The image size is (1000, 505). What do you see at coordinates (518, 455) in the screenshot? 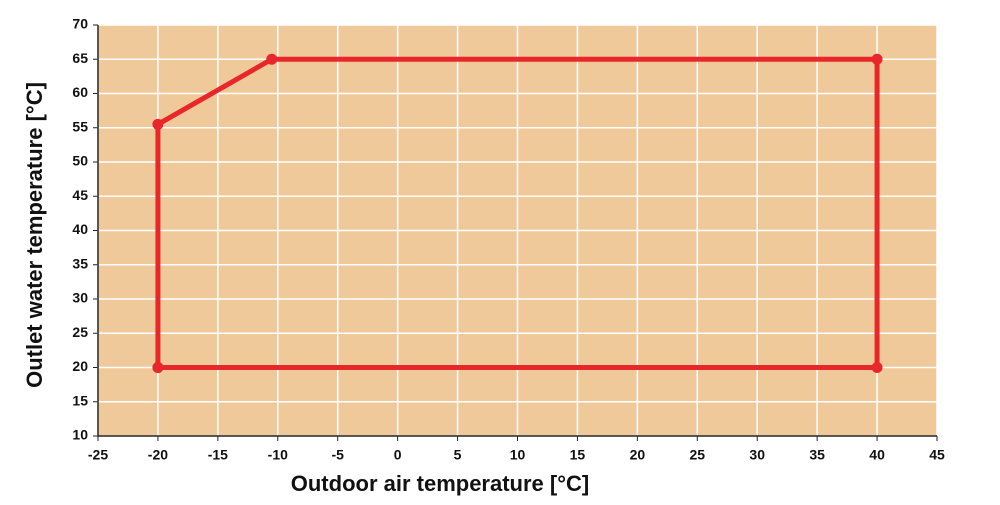
I see `x-tick-label: 10` at bounding box center [518, 455].